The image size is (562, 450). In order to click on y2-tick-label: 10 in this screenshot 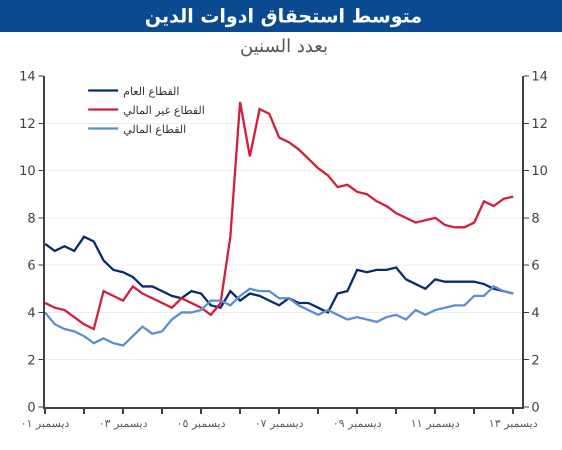, I will do `click(539, 172)`.